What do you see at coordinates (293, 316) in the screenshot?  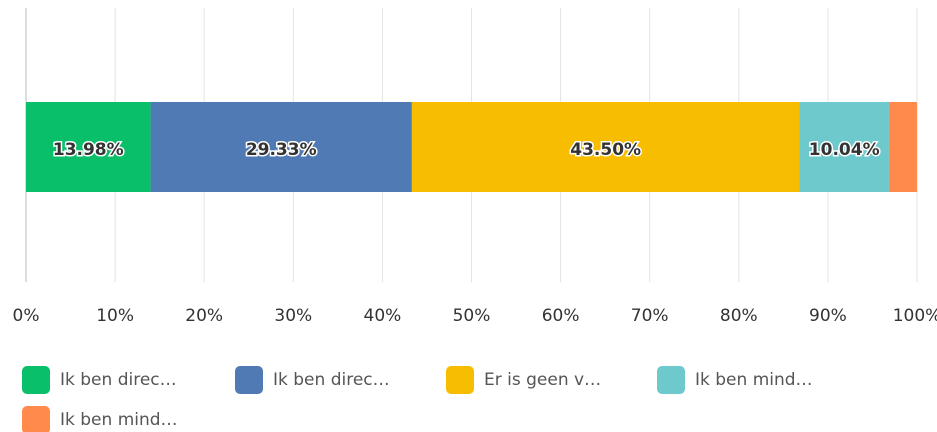 I see `x-tick-label: 30%` at bounding box center [293, 316].